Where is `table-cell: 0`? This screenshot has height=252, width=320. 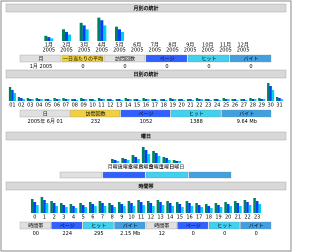
table-cell: 0 is located at coordinates (208, 67).